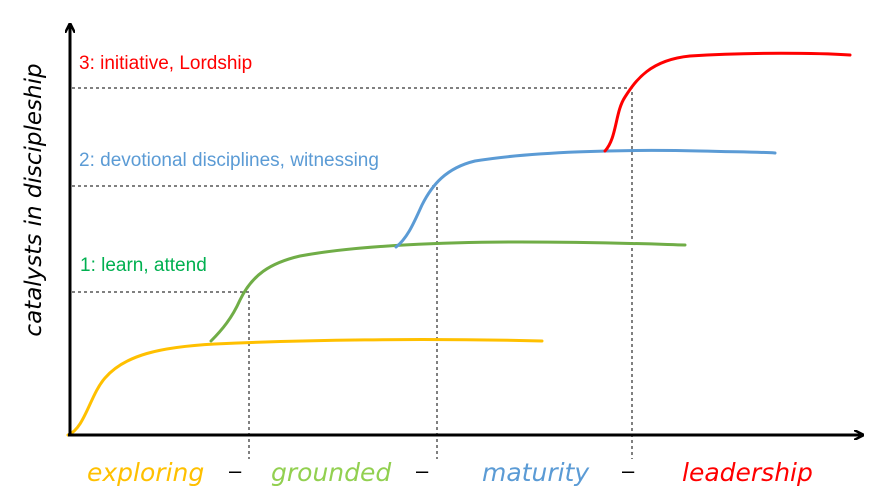 Image resolution: width=888 pixels, height=504 pixels. I want to click on stage-label-exploring: exploring, so click(145, 472).